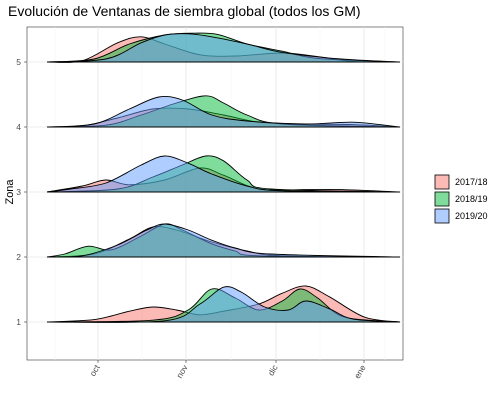 The height and width of the screenshot is (400, 500). What do you see at coordinates (471, 182) in the screenshot?
I see `legend-label: 2017/18` at bounding box center [471, 182].